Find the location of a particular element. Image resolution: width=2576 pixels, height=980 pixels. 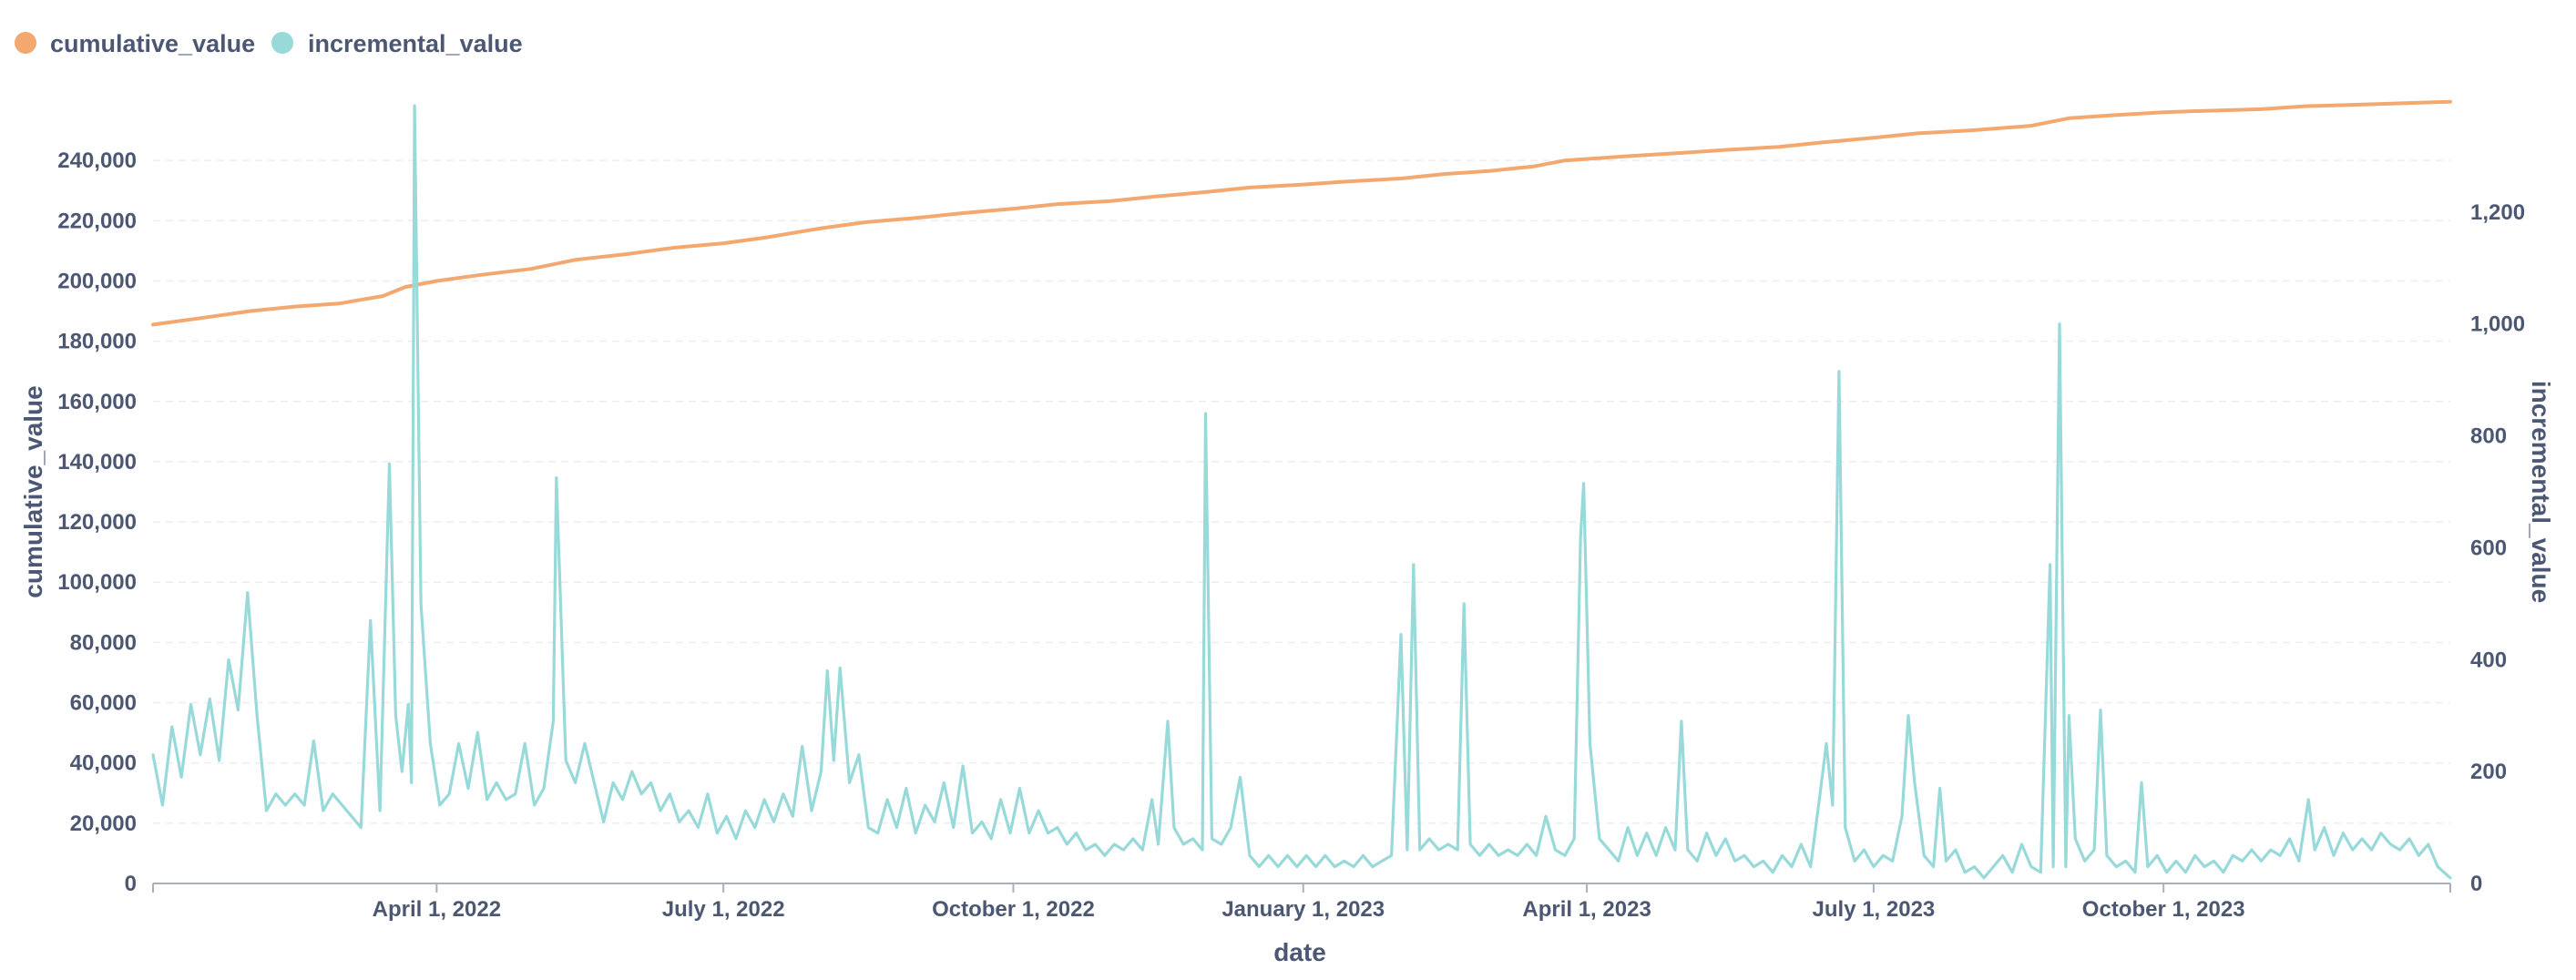

y-axis-right: 0 200 400 600 800 1,000 1,200 is located at coordinates (2497, 548).